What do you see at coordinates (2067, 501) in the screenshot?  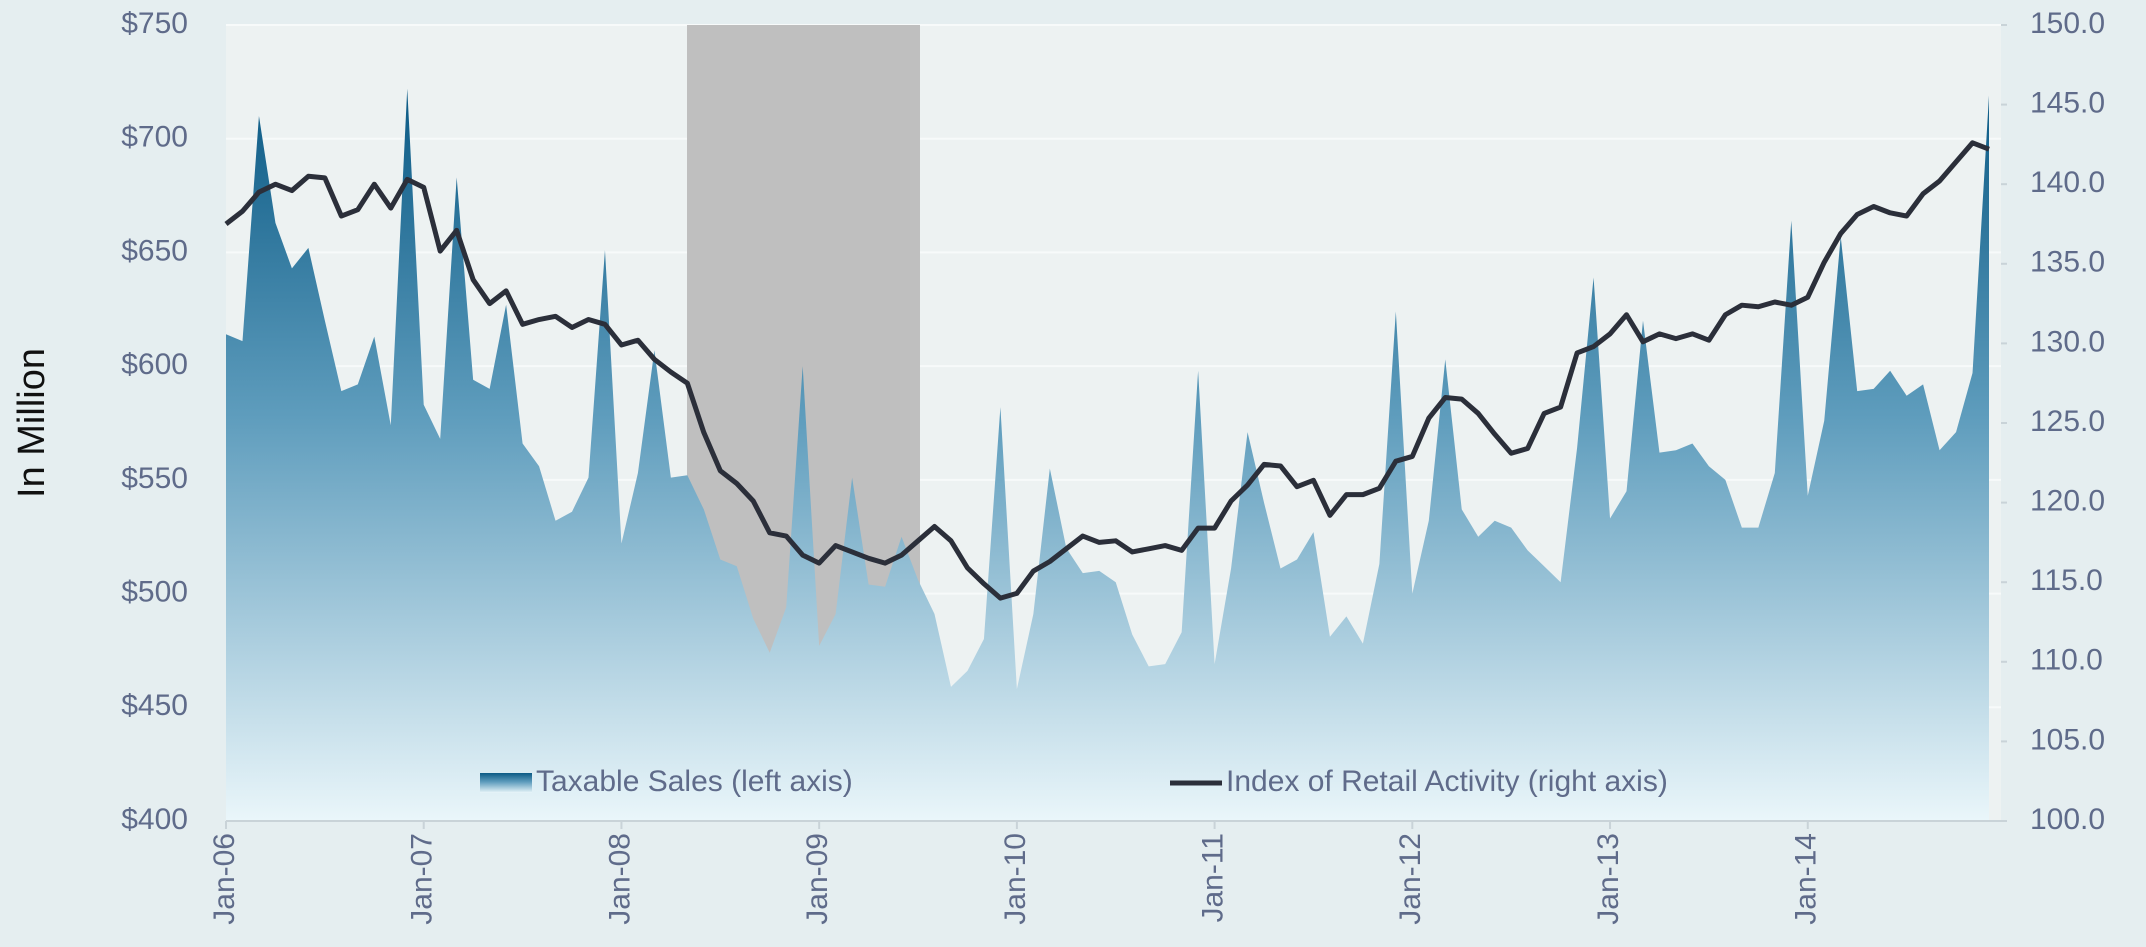 I see `y2-tick-label: 120.0` at bounding box center [2067, 501].